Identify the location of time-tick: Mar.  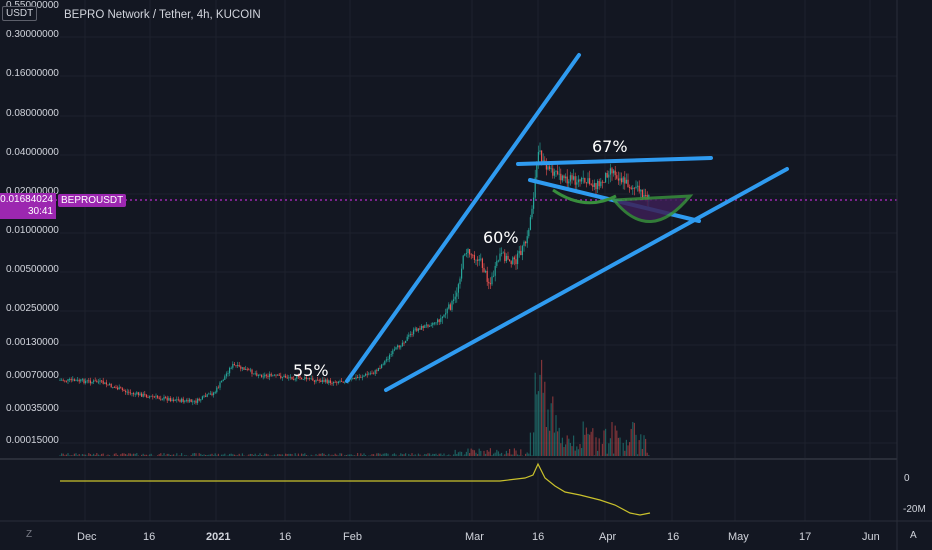
(474, 537).